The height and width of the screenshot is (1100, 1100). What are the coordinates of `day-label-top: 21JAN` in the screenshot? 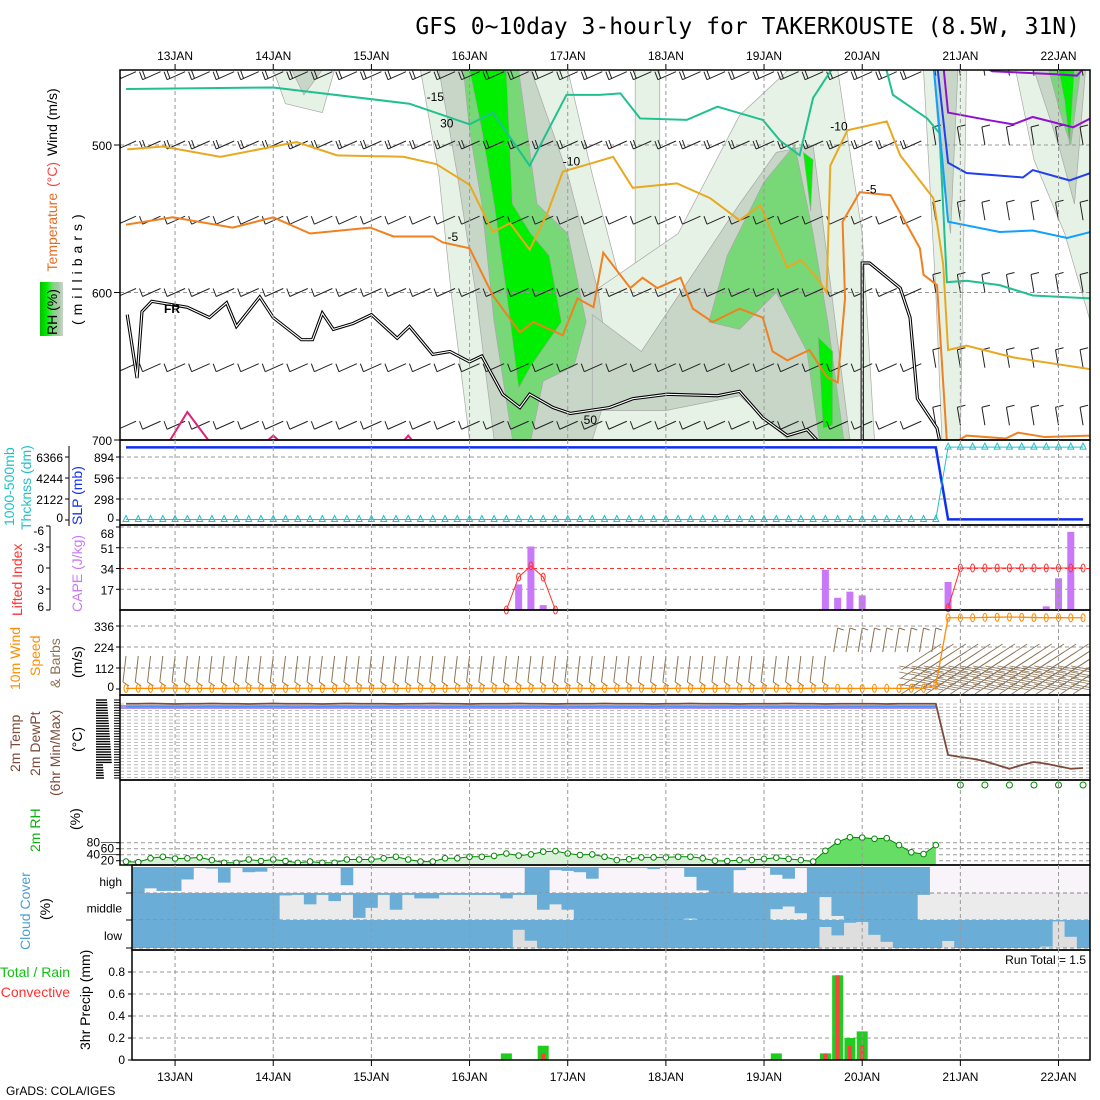 It's located at (960, 56).